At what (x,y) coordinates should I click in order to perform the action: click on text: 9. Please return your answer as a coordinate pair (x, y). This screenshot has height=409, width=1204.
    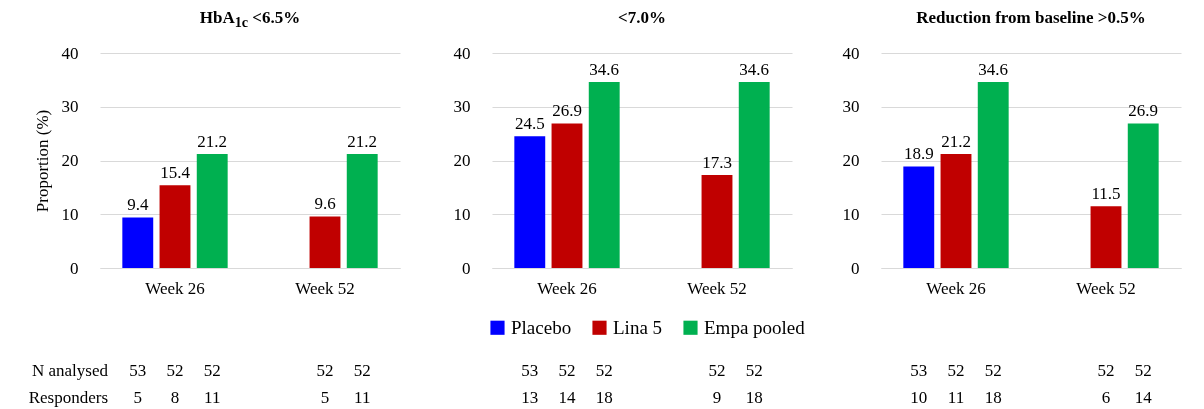
    Looking at the image, I should click on (717, 397).